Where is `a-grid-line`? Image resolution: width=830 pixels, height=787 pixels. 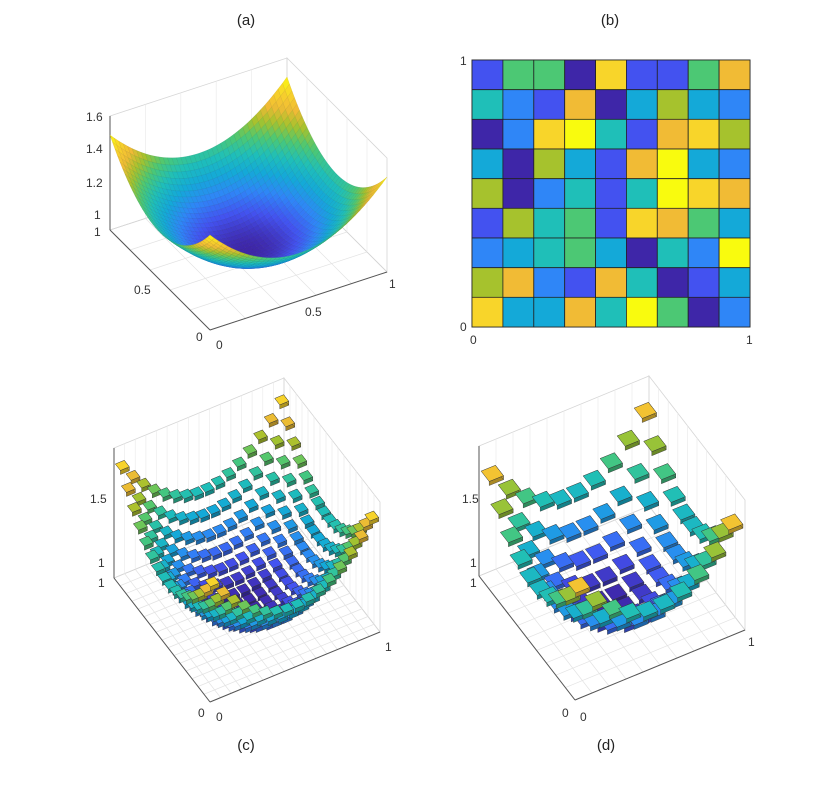
a-grid-line is located at coordinates (278, 281).